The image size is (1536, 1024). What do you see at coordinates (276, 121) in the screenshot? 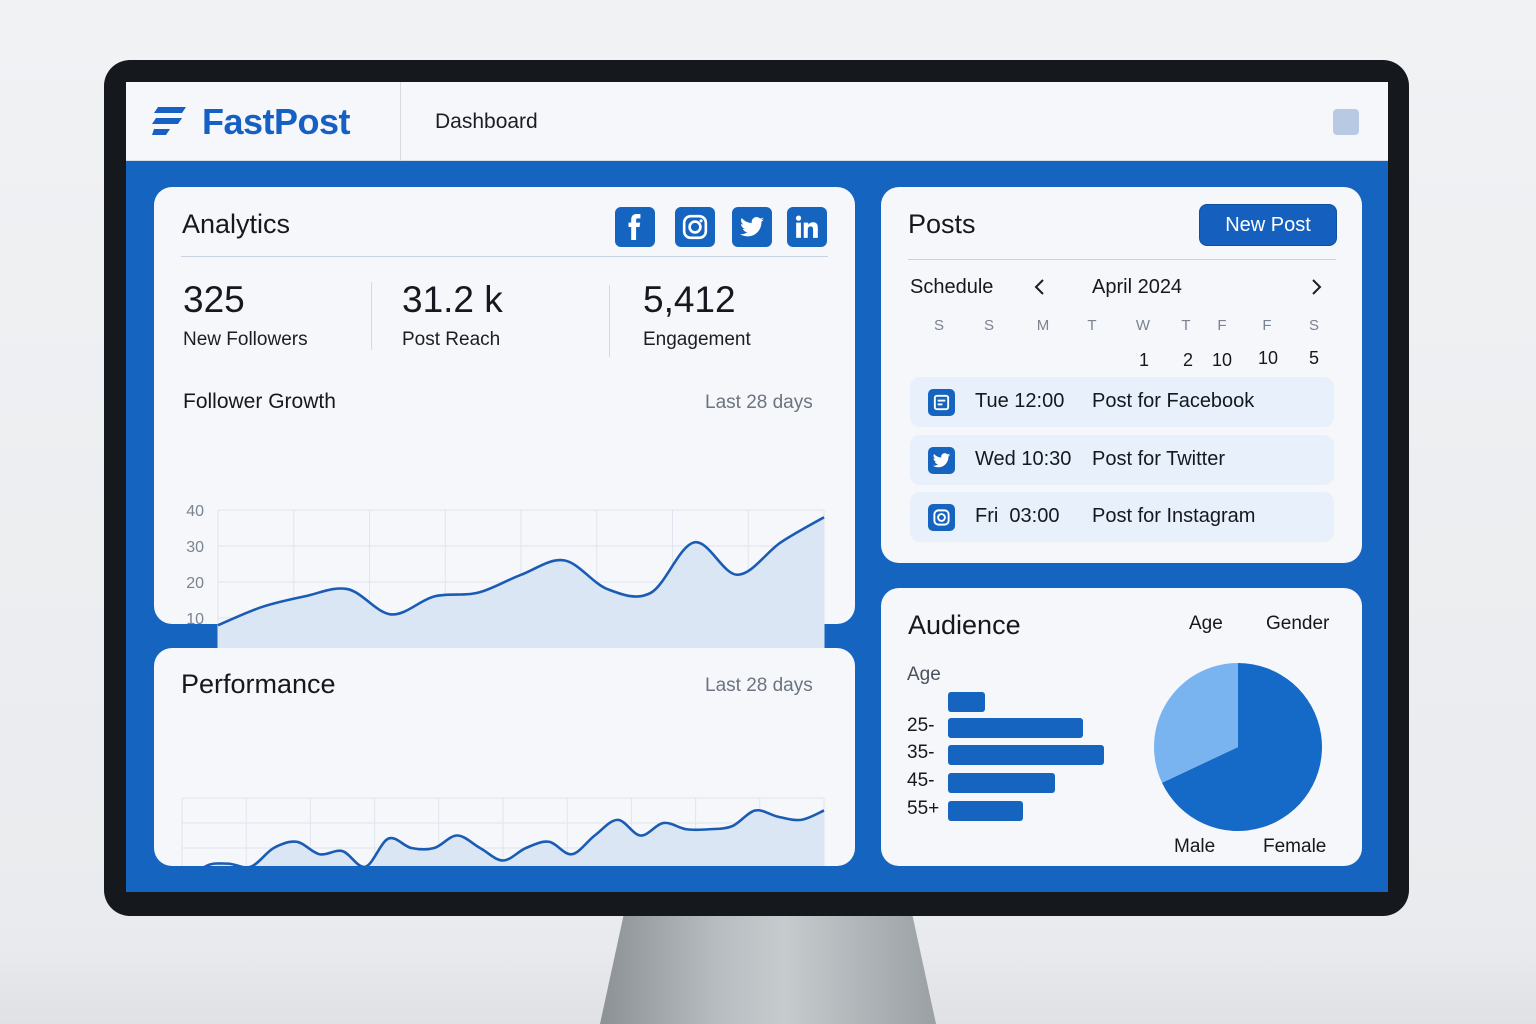
I see `brand-name: FastPost` at bounding box center [276, 121].